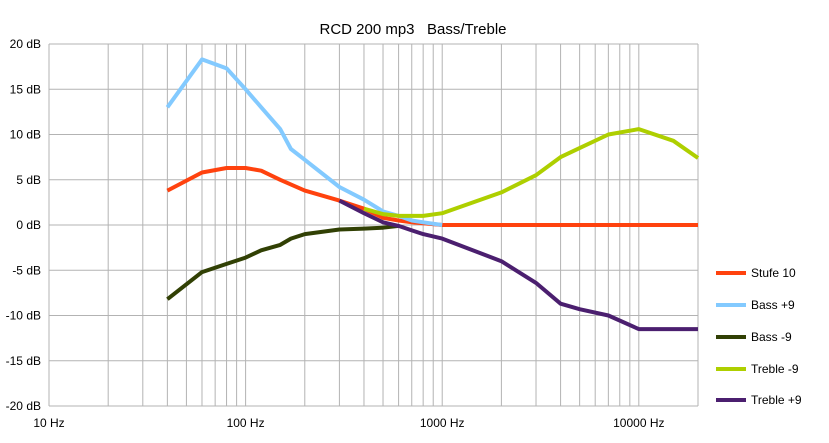 This screenshot has height=443, width=829. What do you see at coordinates (638, 423) in the screenshot?
I see `x-tick-label: 10000 Hz` at bounding box center [638, 423].